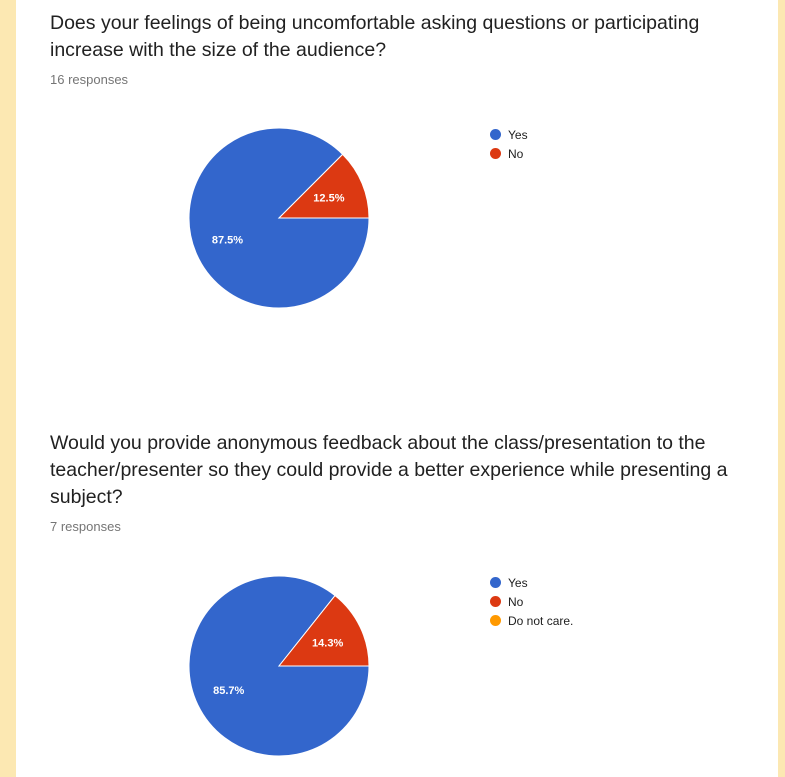  What do you see at coordinates (228, 691) in the screenshot?
I see `pie-data-label-yes: 85.7%` at bounding box center [228, 691].